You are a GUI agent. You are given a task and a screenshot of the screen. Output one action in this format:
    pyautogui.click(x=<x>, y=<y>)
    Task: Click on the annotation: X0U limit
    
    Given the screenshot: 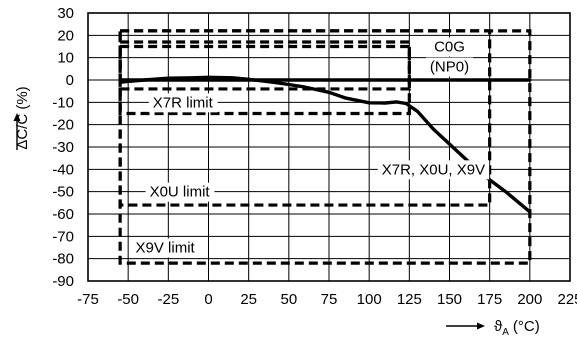 What is the action you would take?
    pyautogui.click(x=180, y=192)
    